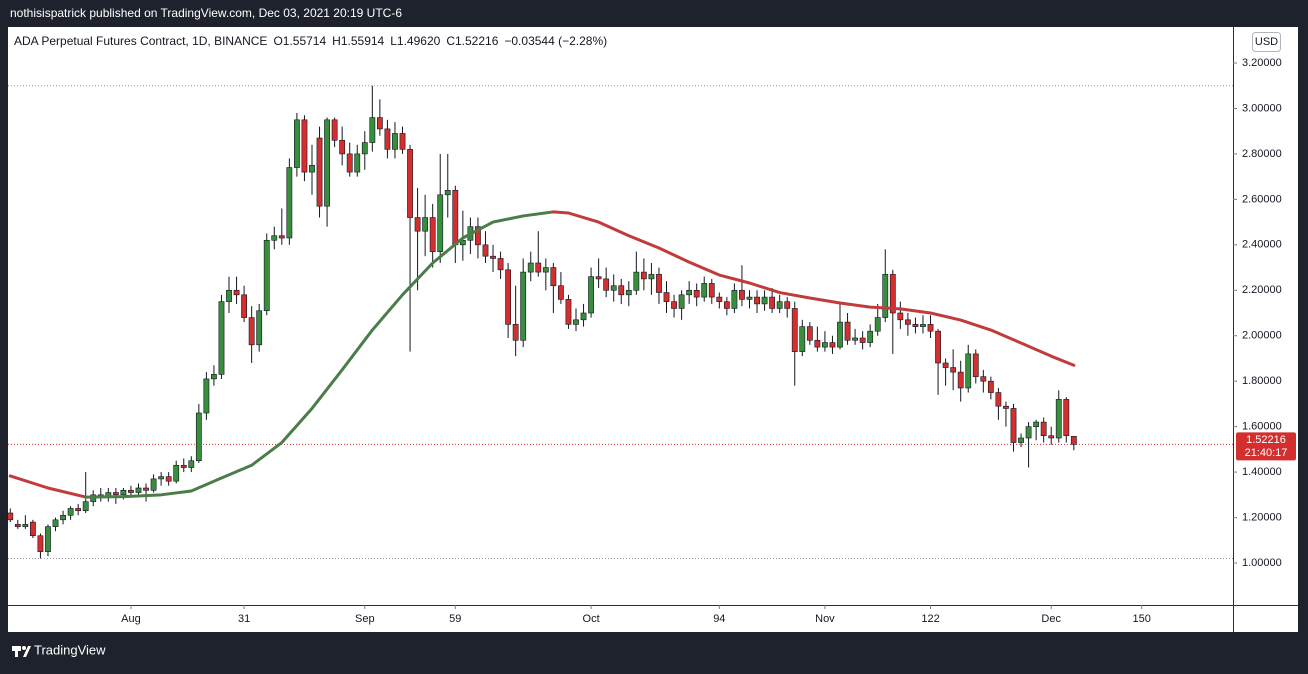 The height and width of the screenshot is (674, 1308). I want to click on y-tick-label: 1.60000, so click(1262, 427).